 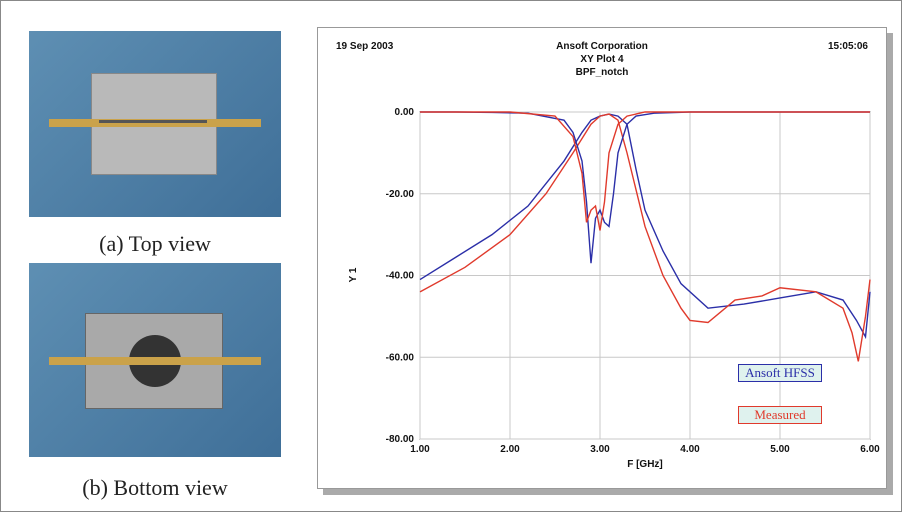 I want to click on top-photo, so click(x=155, y=124).